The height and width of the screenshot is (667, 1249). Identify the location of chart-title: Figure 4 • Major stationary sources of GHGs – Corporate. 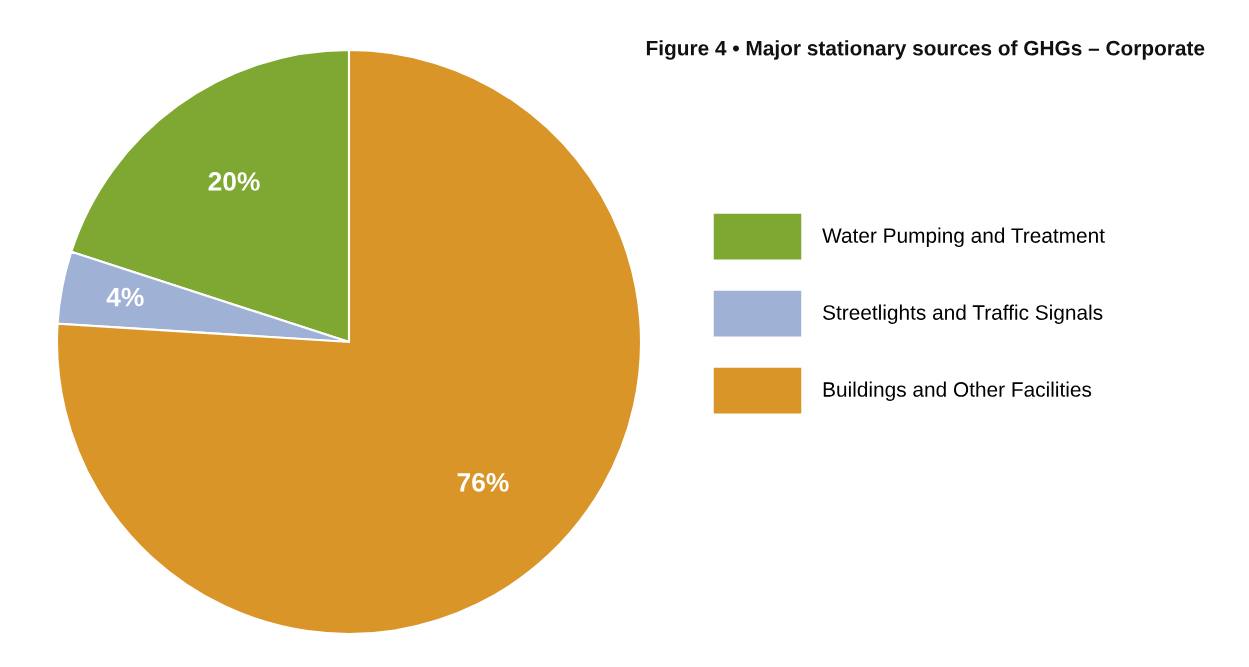
(925, 50).